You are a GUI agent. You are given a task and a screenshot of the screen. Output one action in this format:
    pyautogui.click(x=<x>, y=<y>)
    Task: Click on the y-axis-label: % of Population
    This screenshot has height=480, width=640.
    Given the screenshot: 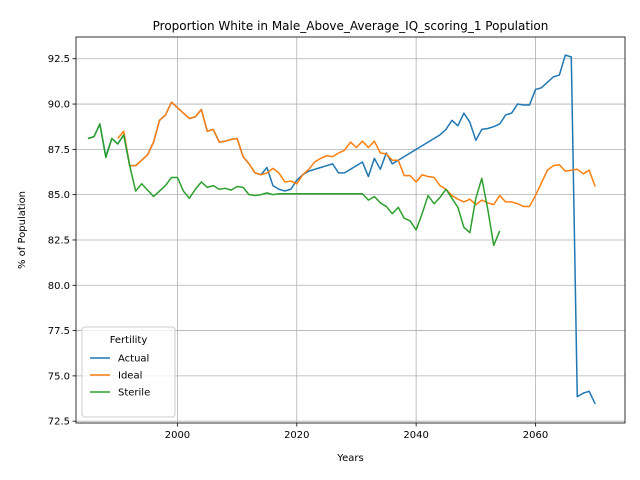 What is the action you would take?
    pyautogui.click(x=22, y=230)
    